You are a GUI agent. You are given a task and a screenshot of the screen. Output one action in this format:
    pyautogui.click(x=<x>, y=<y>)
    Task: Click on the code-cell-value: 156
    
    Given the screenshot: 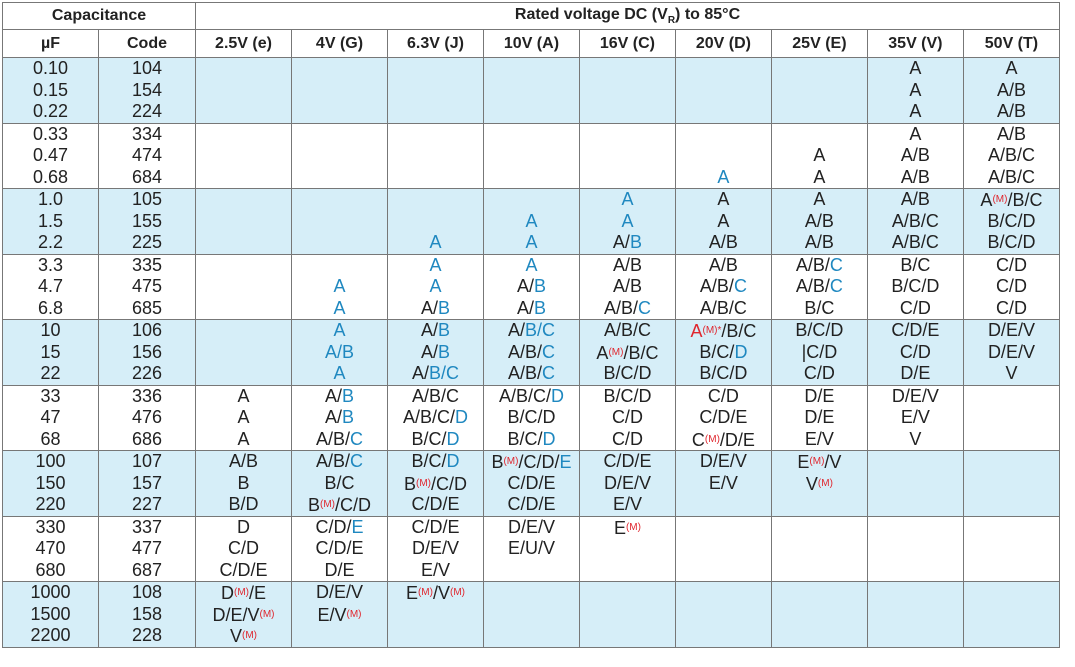 What is the action you would take?
    pyautogui.click(x=147, y=351)
    